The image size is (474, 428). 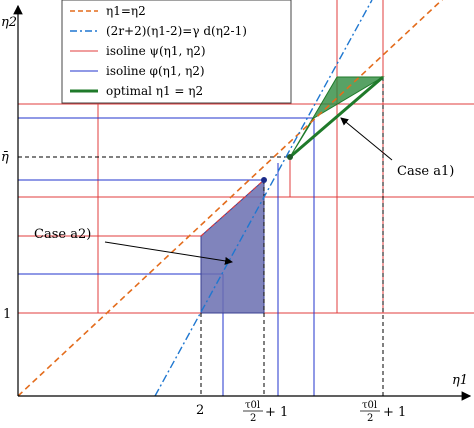 I want to click on region-case-a2, so click(x=232, y=246).